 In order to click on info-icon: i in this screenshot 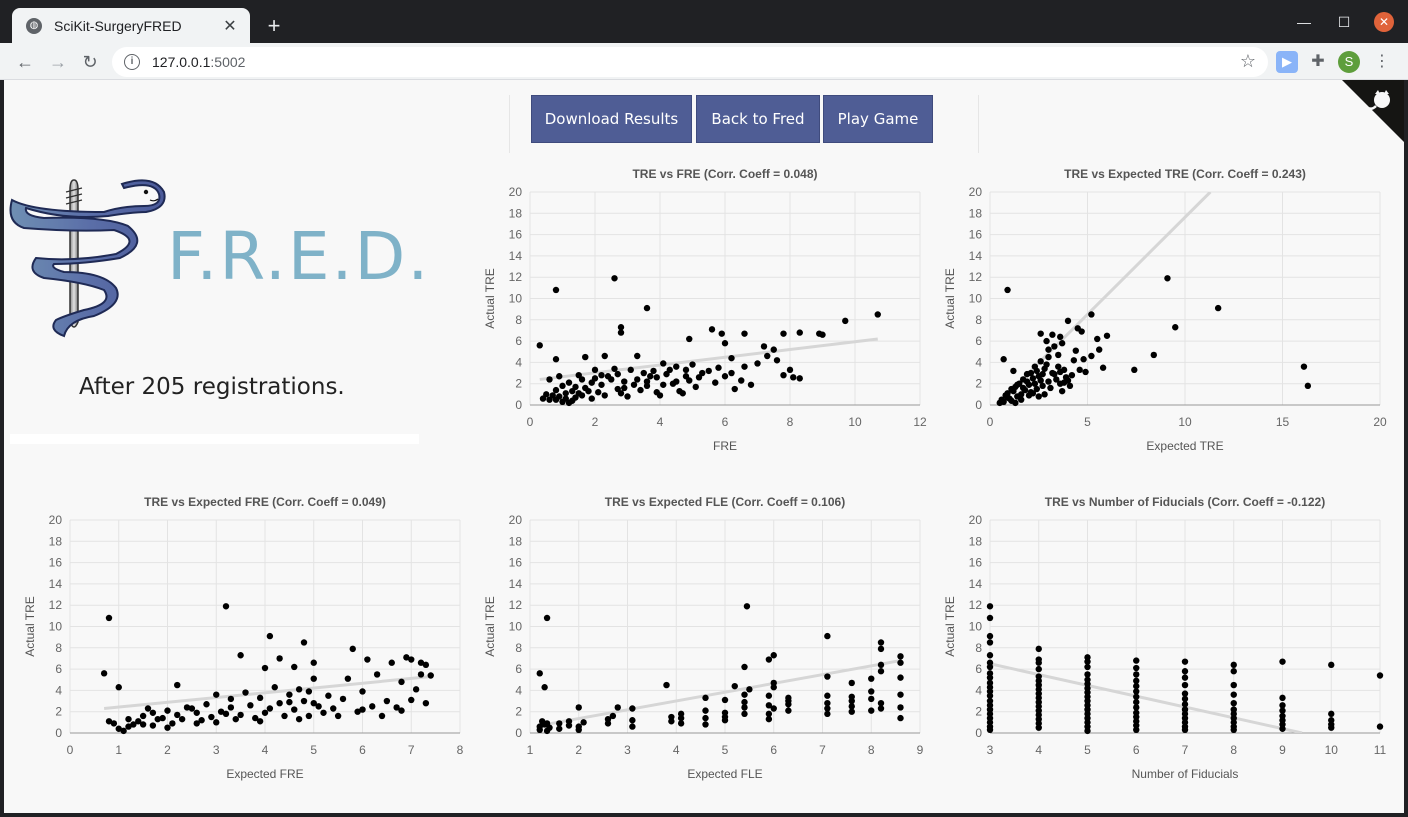, I will do `click(132, 62)`.